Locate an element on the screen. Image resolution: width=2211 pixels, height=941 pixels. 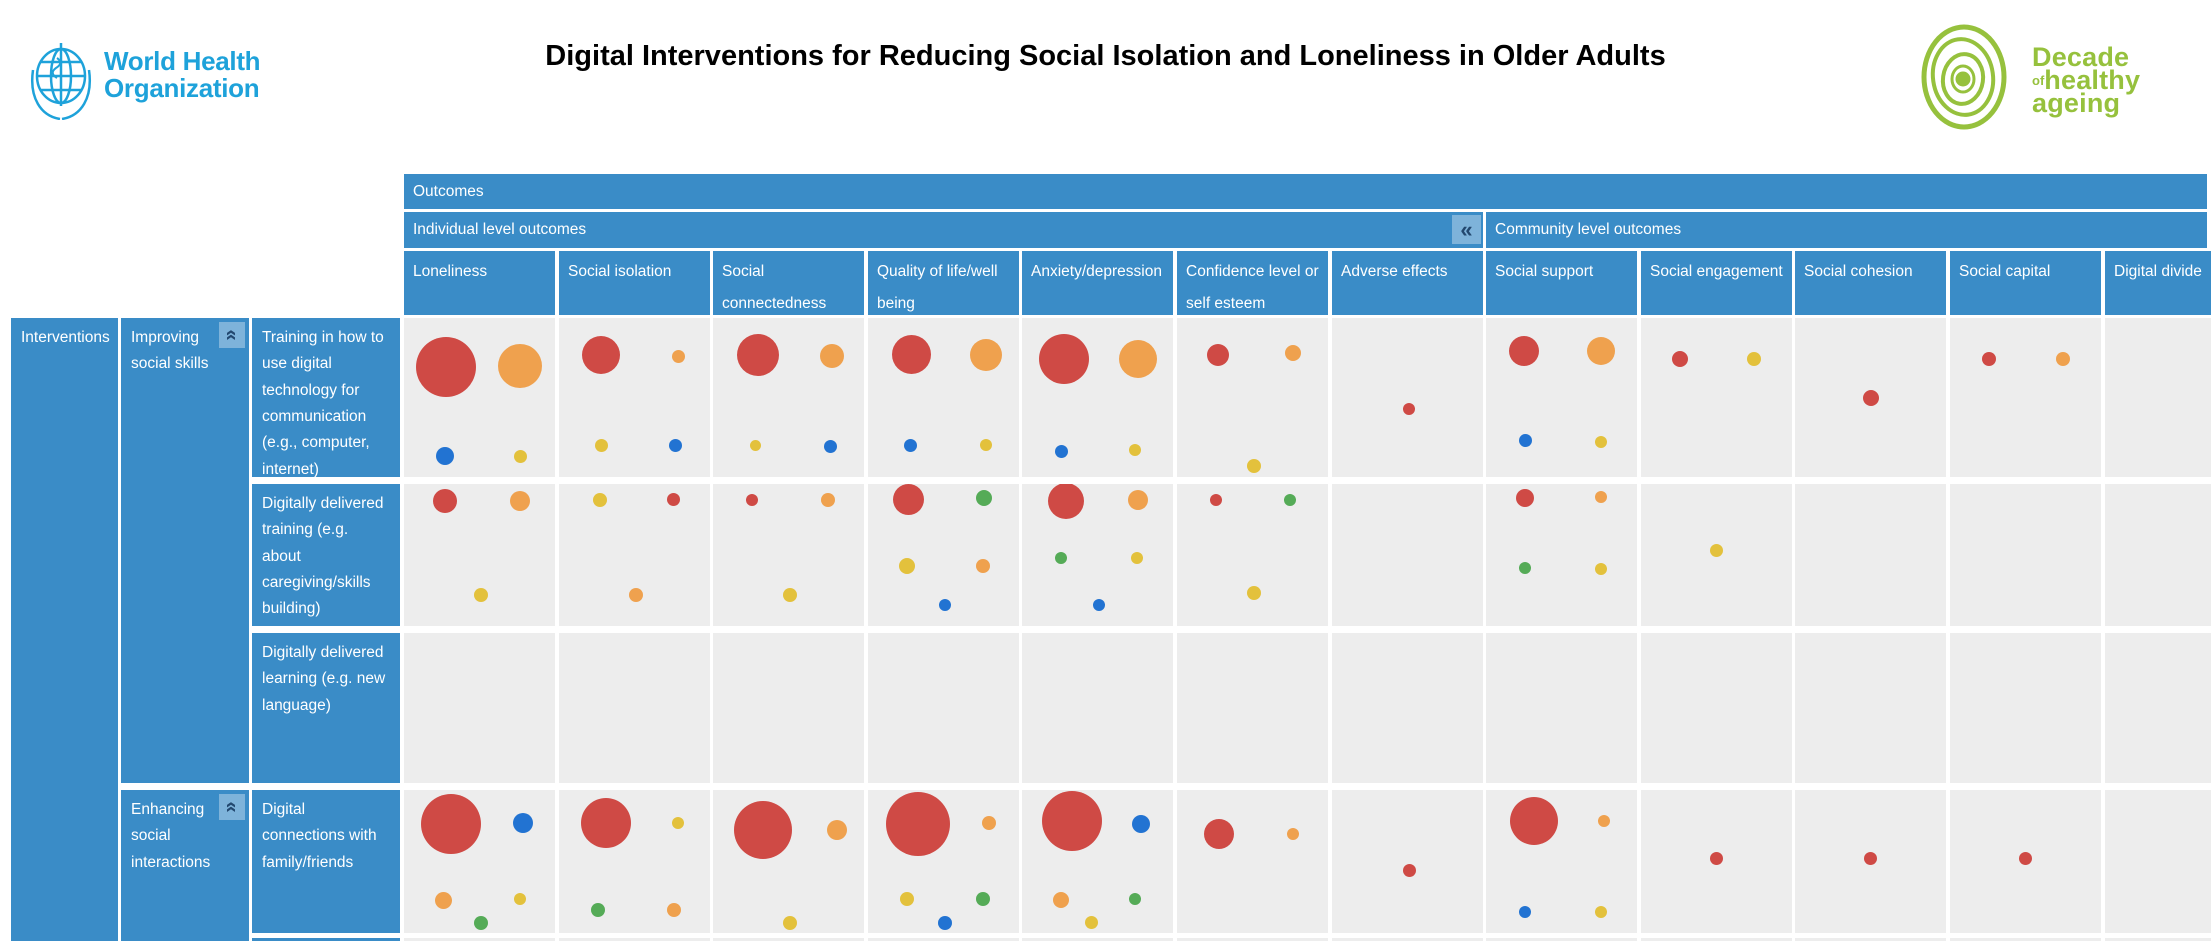
cell-r1-c2 is located at coordinates (634, 397).